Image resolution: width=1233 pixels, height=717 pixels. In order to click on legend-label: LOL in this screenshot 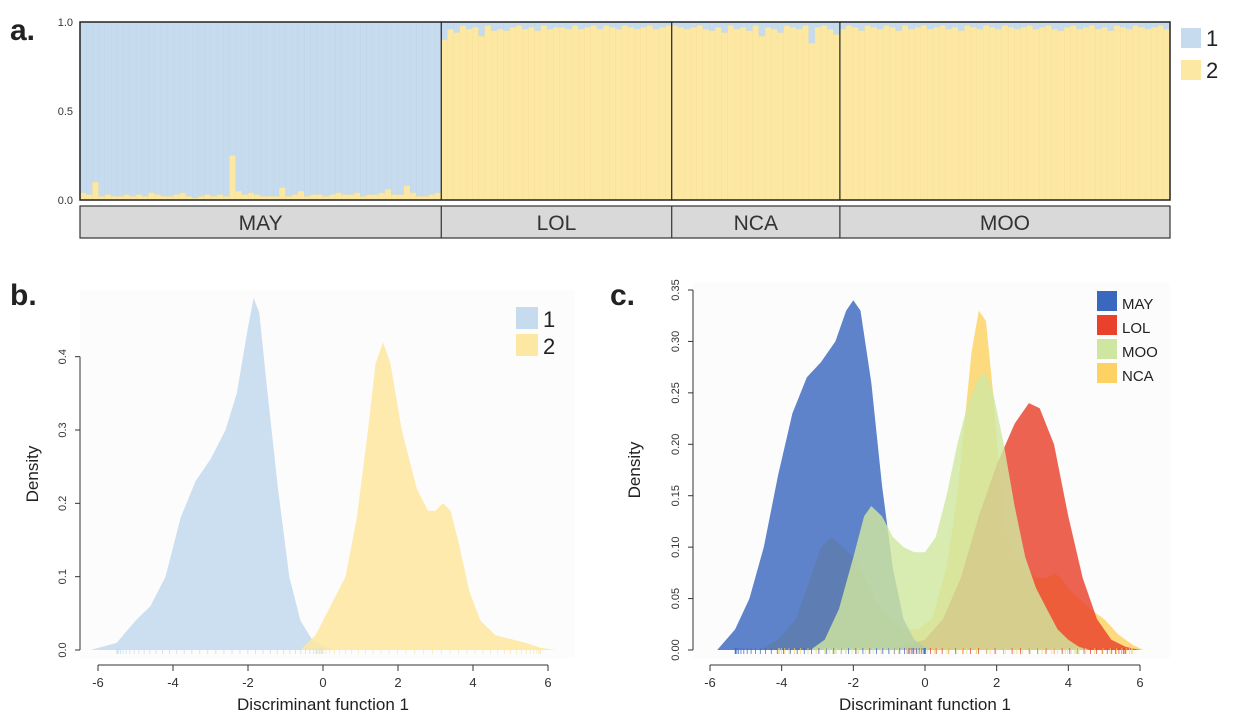, I will do `click(1136, 328)`.